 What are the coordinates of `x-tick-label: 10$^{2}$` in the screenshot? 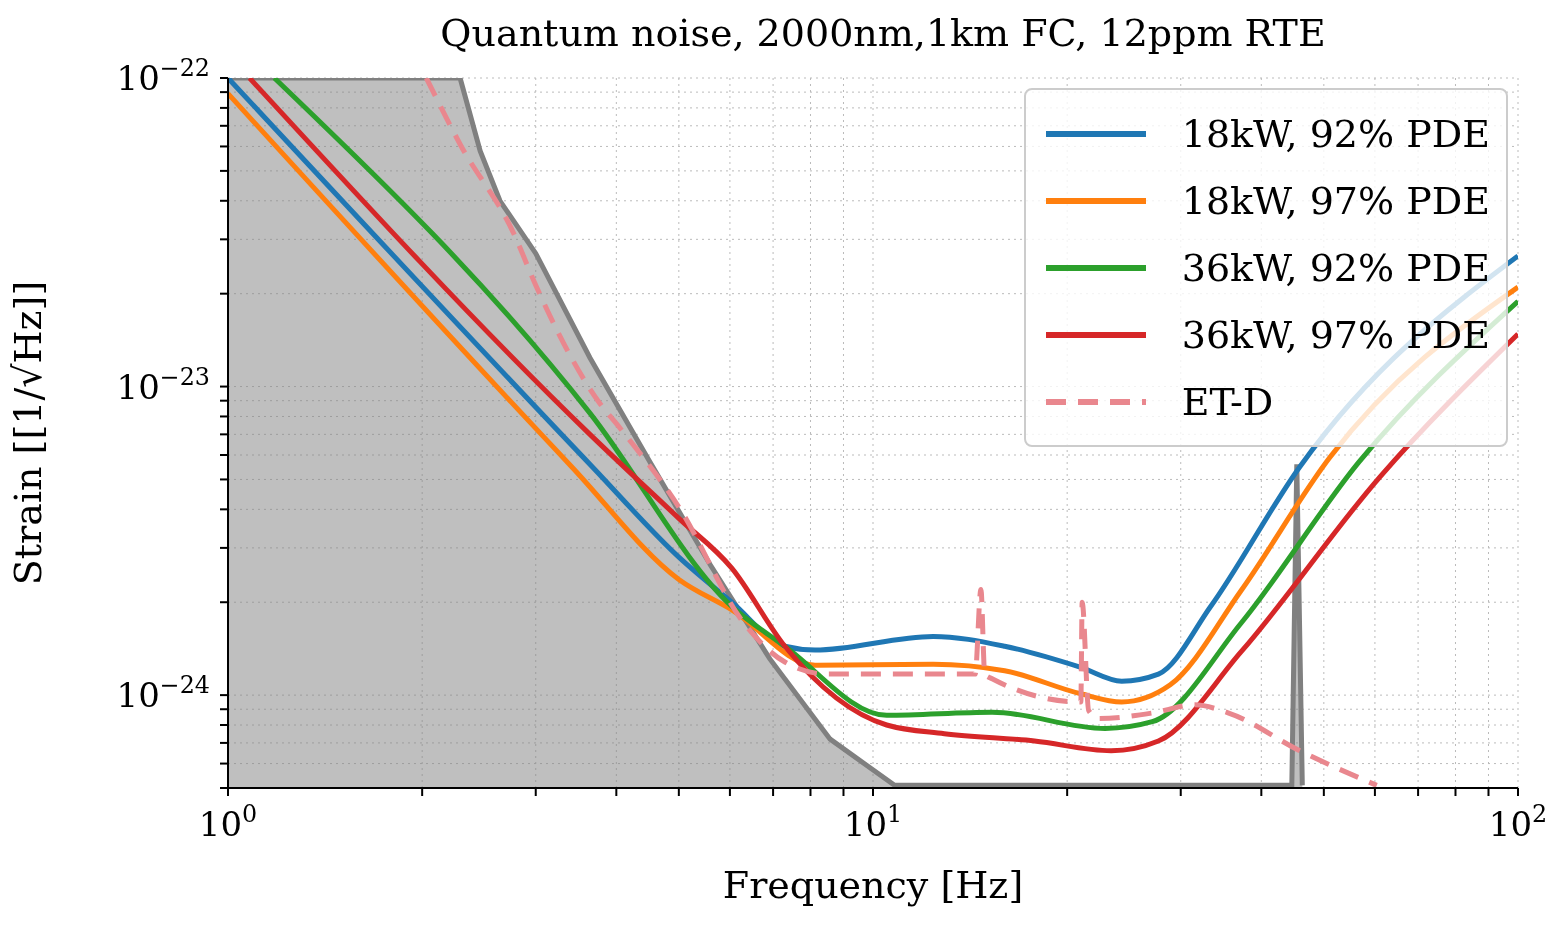 It's located at (1518, 822).